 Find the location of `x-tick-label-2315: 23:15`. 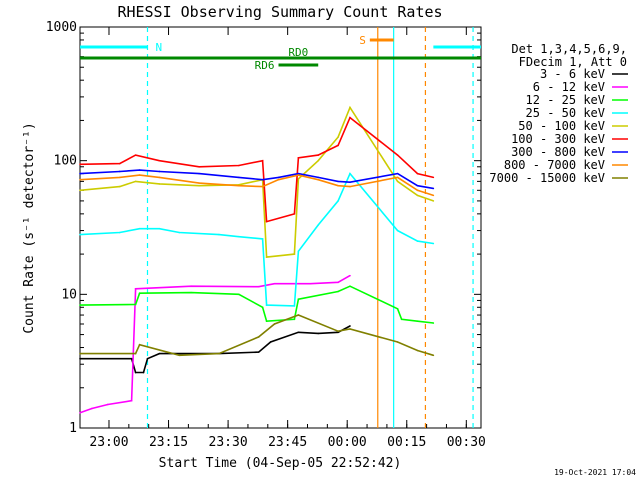

x-tick-label-2315: 23:15 is located at coordinates (168, 442).